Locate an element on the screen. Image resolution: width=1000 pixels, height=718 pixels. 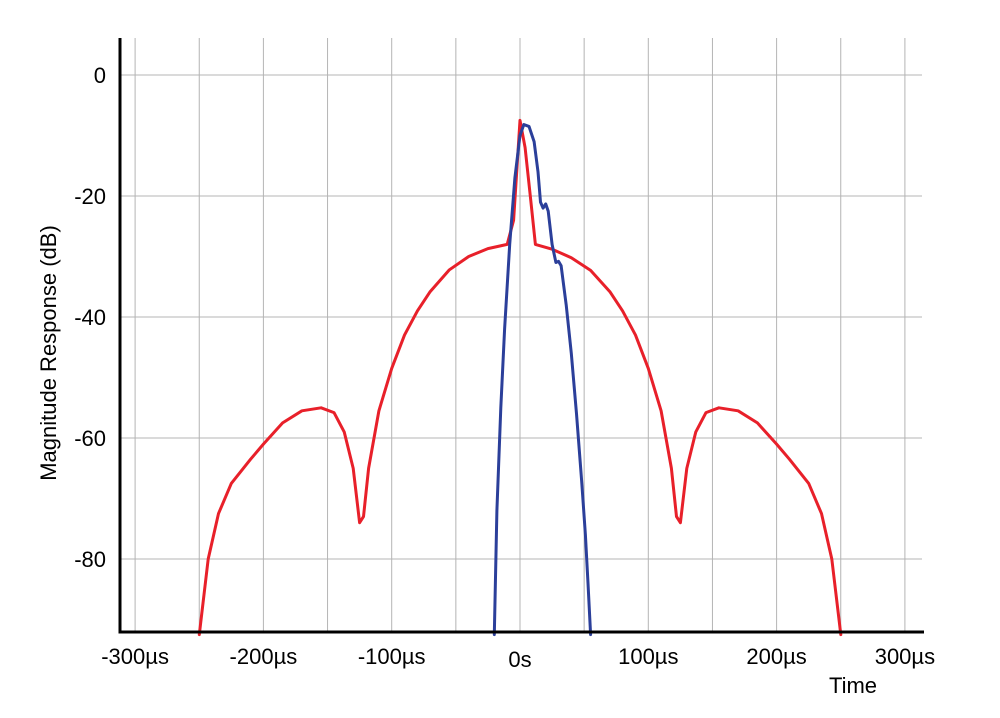
x-tick-label: 0s is located at coordinates (519, 659).